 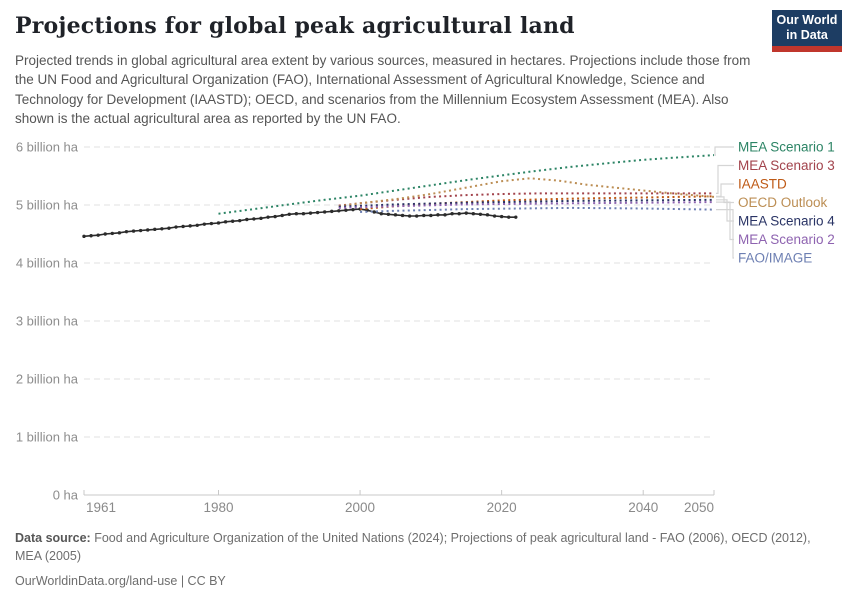 I want to click on series-marker-actual-2012, so click(x=445, y=215).